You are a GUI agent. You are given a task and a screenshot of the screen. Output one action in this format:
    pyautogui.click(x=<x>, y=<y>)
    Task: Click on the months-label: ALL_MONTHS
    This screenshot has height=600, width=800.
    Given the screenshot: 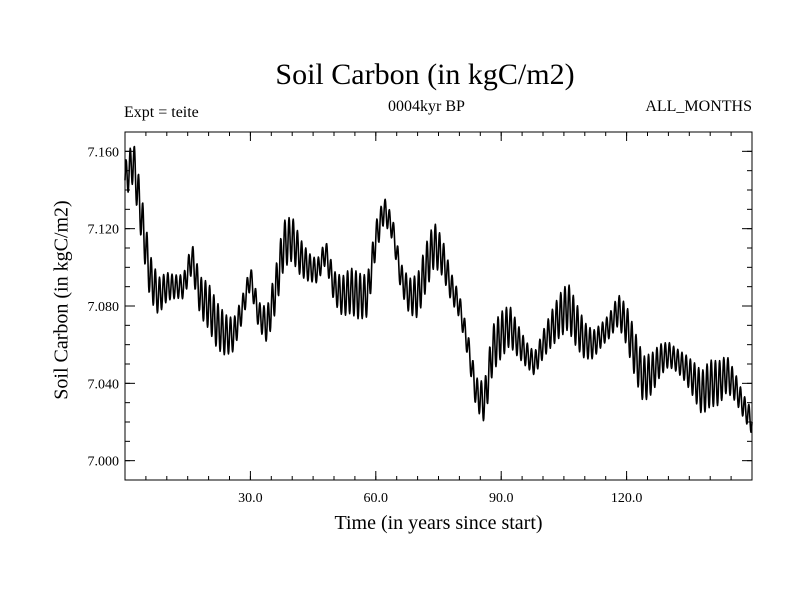 What is the action you would take?
    pyautogui.click(x=698, y=106)
    